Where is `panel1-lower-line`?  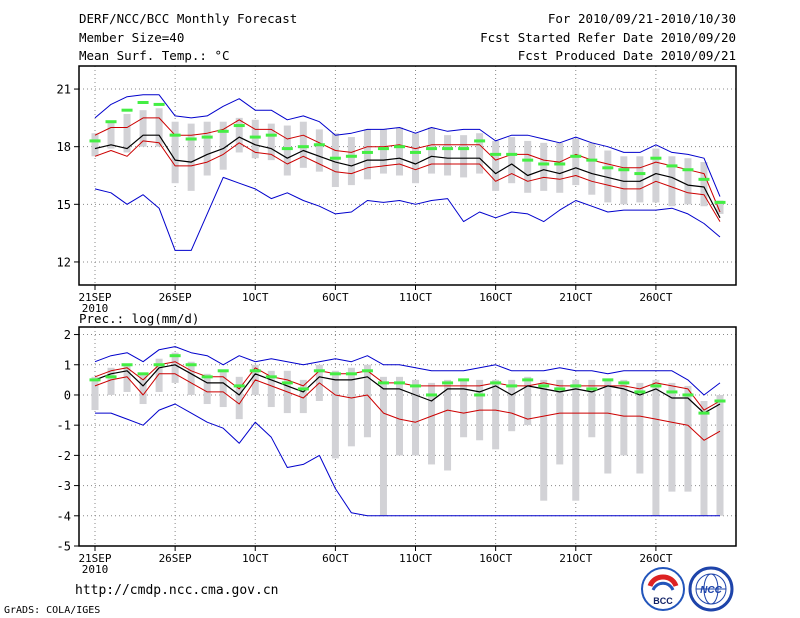
panel1-lower-line is located at coordinates (407, 181).